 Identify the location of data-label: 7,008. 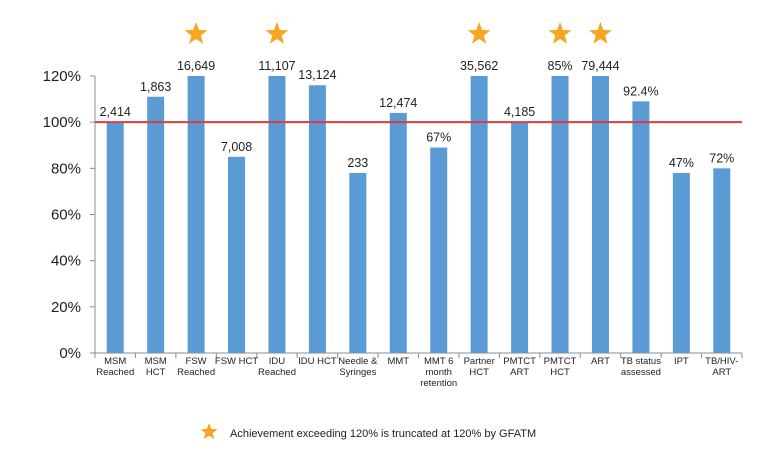
(236, 147).